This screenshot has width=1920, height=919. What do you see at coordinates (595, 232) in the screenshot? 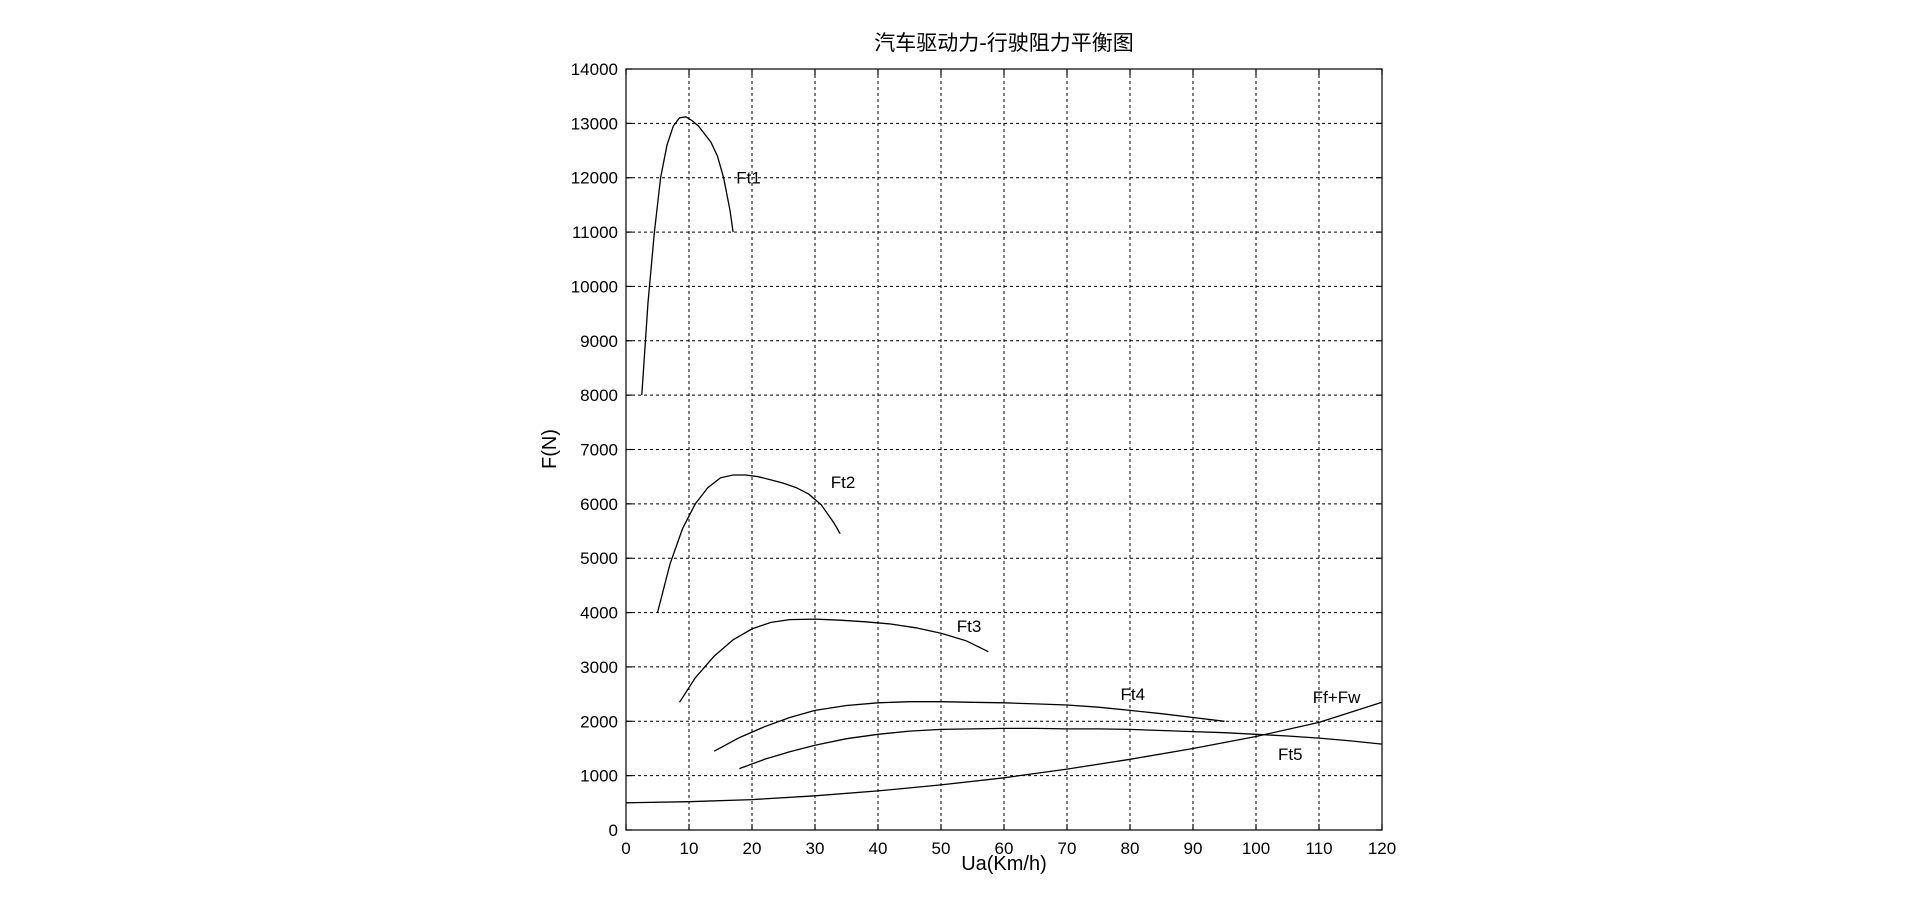
I see `y-tick-label: 11000` at bounding box center [595, 232].